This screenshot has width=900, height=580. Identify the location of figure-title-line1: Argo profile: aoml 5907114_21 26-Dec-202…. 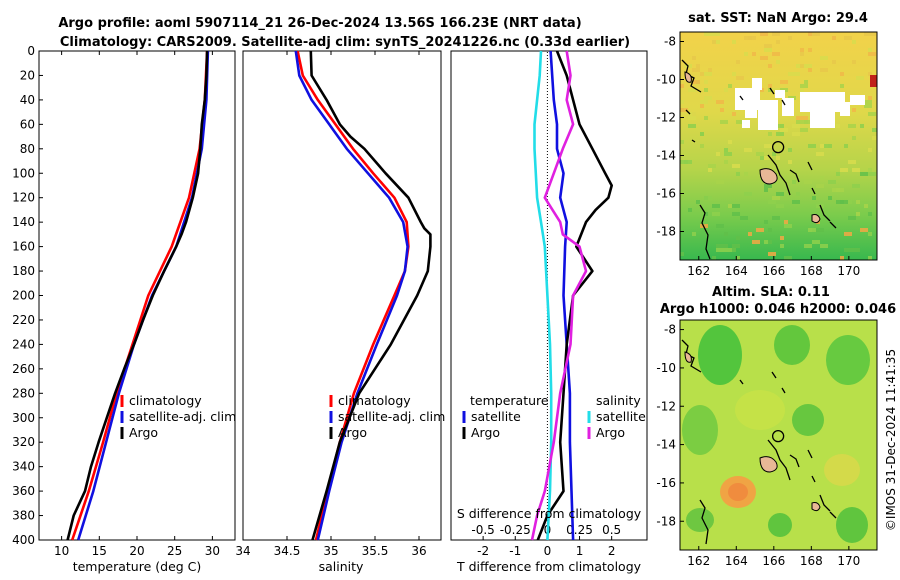
(319, 23).